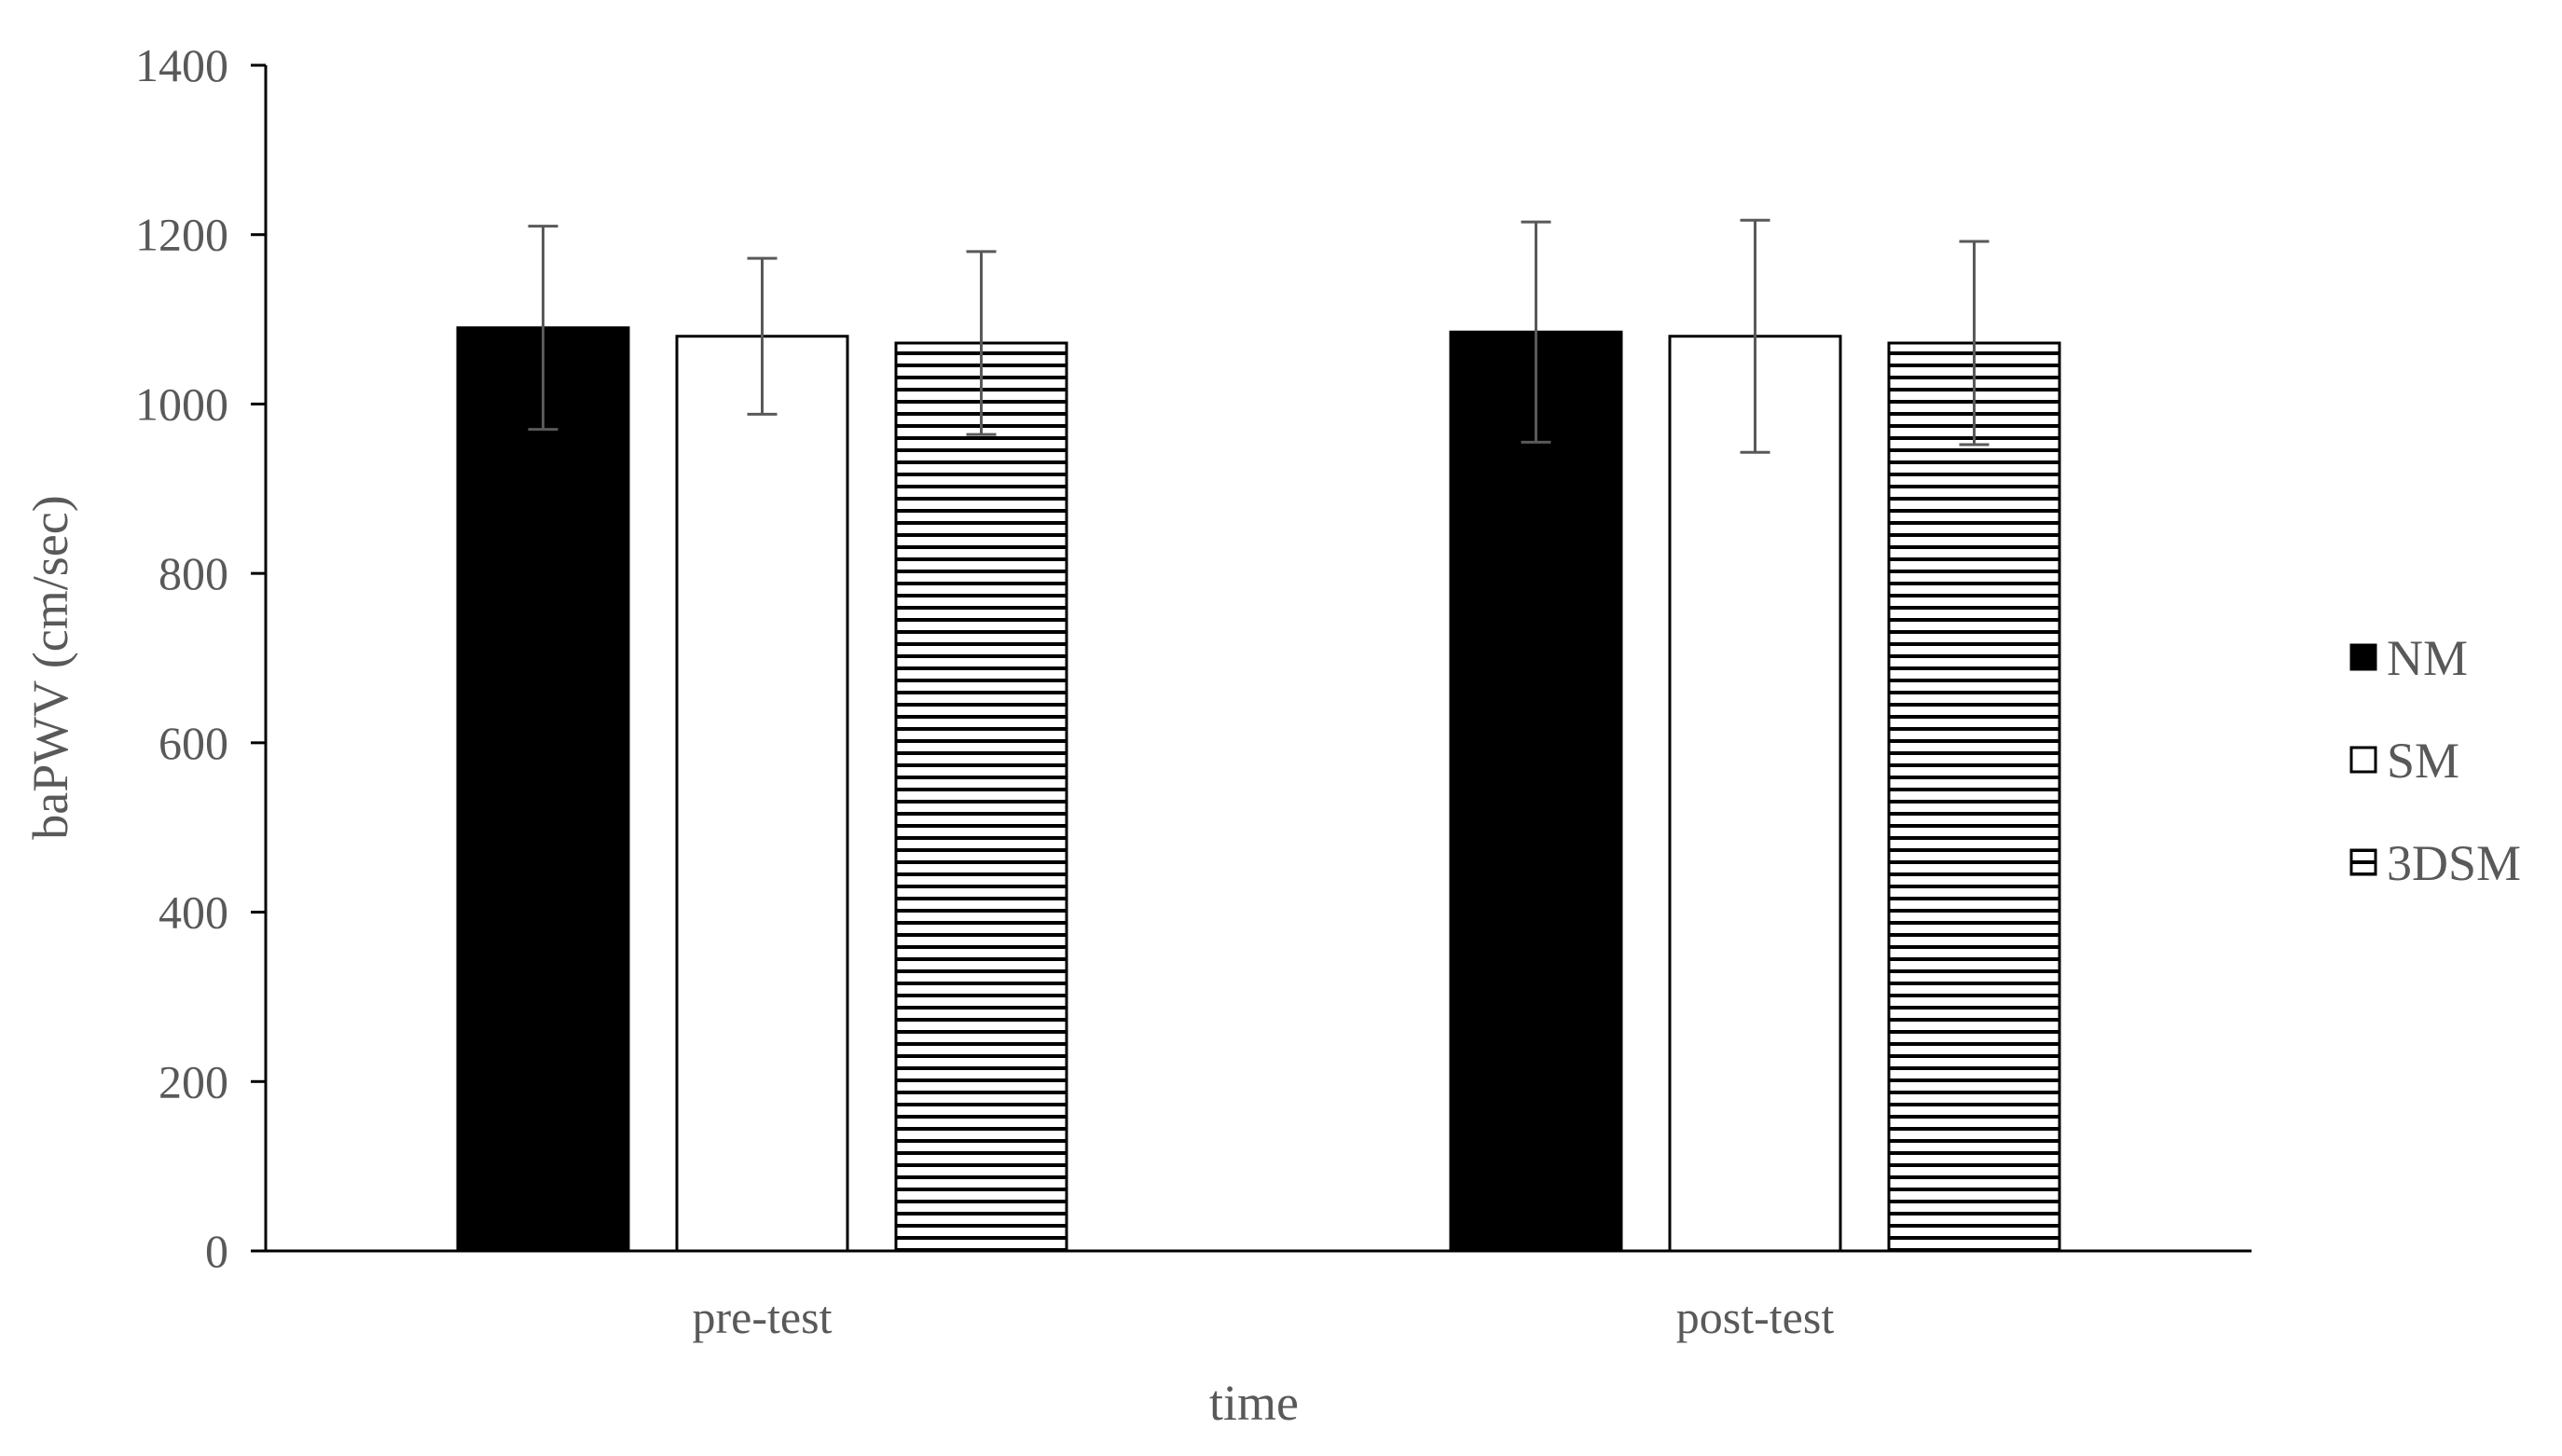 The height and width of the screenshot is (1456, 2562). Describe the element at coordinates (181, 404) in the screenshot. I see `y-tick-label: 1000` at that location.